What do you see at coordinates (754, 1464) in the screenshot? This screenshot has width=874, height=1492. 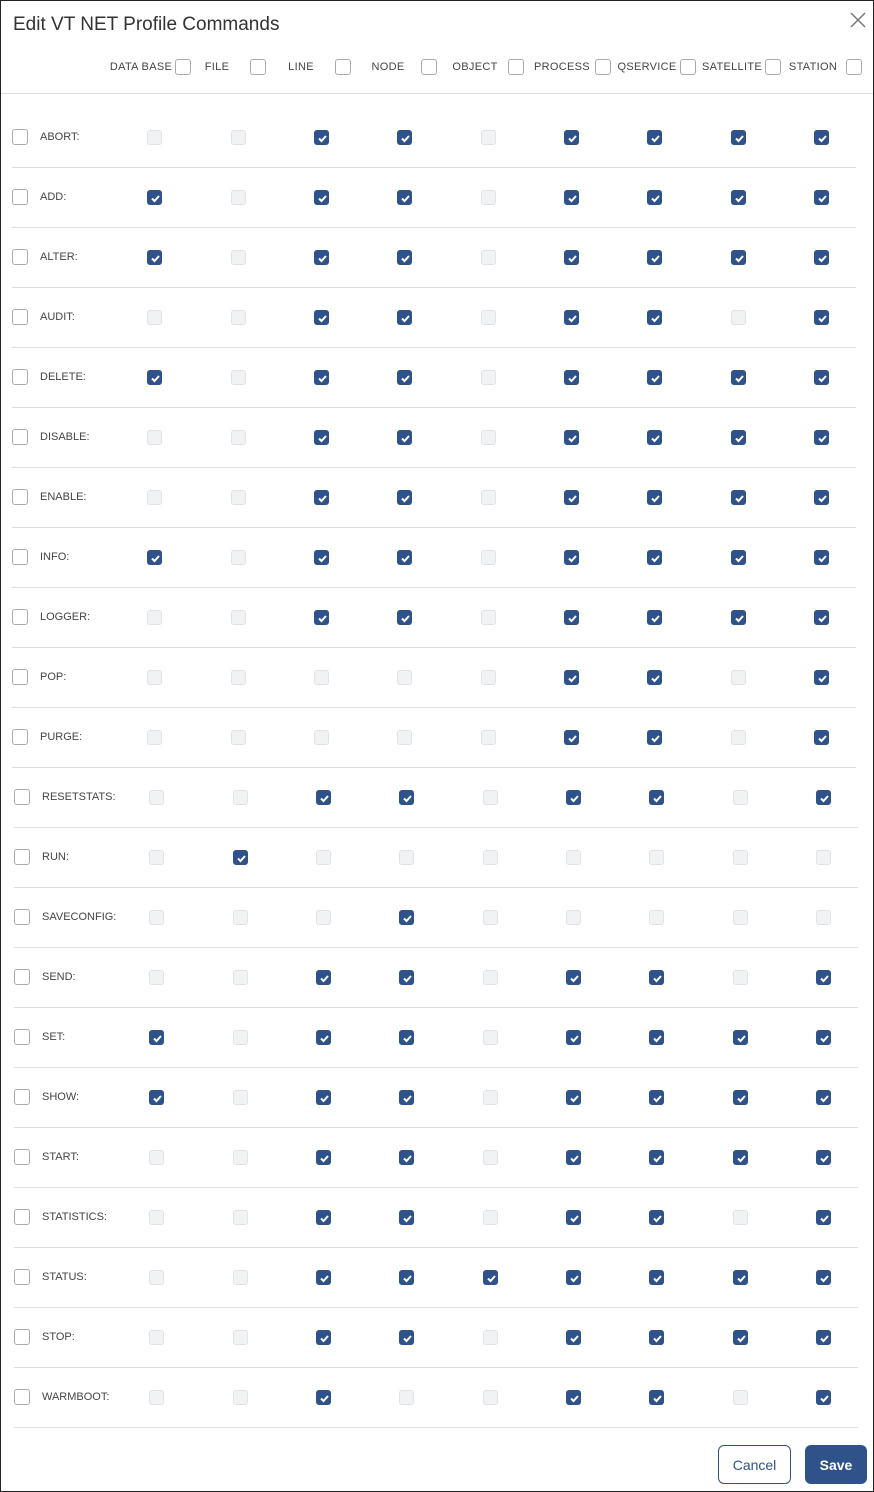 I see `cancel-button: Cancel` at bounding box center [754, 1464].